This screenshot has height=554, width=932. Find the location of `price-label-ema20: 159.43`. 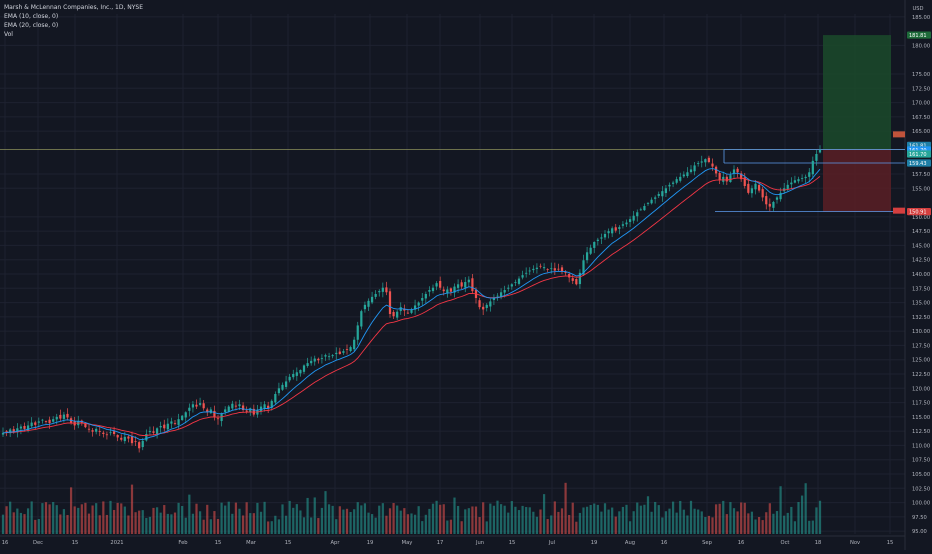

price-label-ema20: 159.43 is located at coordinates (918, 164).